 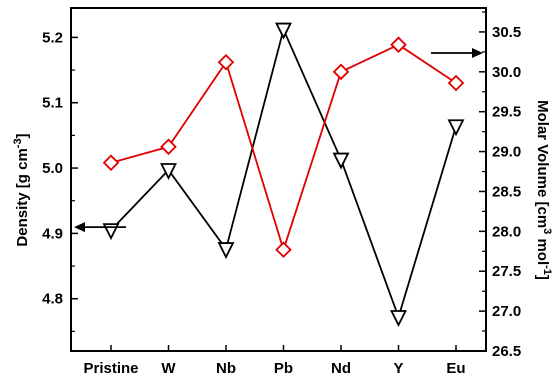 I want to click on y-right-tick-label: 30.0, so click(x=506, y=72).